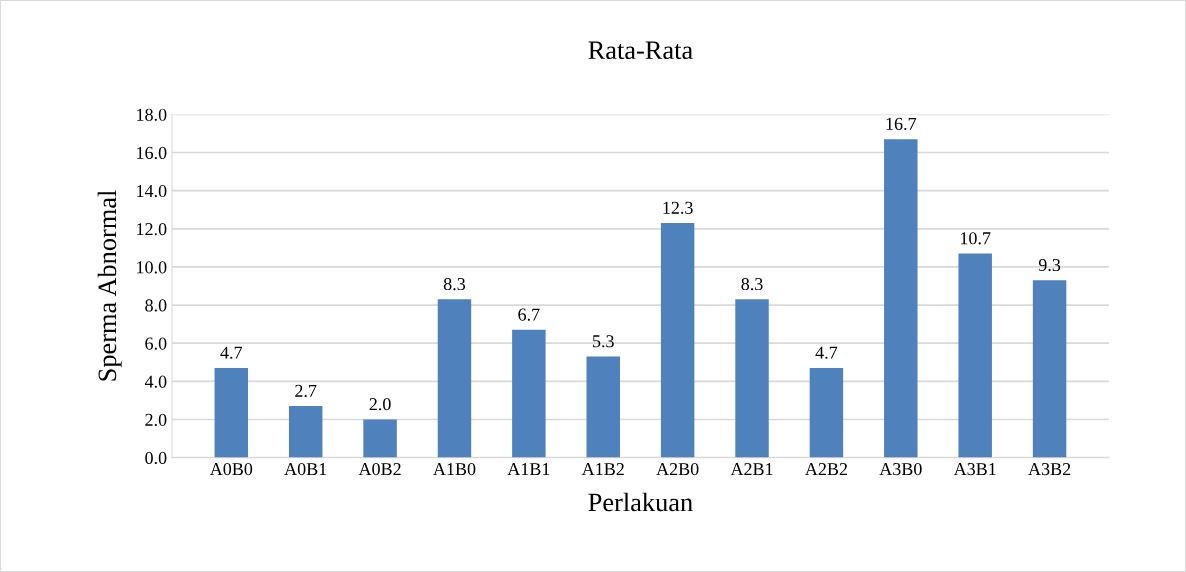 The height and width of the screenshot is (572, 1186). I want to click on y-tick-label: 10.0, so click(152, 267).